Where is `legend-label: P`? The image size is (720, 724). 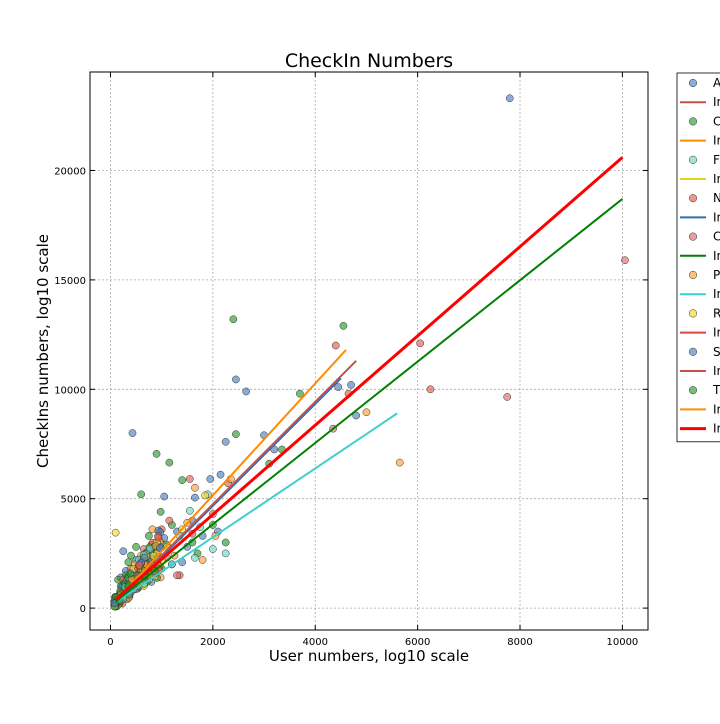 legend-label: P is located at coordinates (716, 275).